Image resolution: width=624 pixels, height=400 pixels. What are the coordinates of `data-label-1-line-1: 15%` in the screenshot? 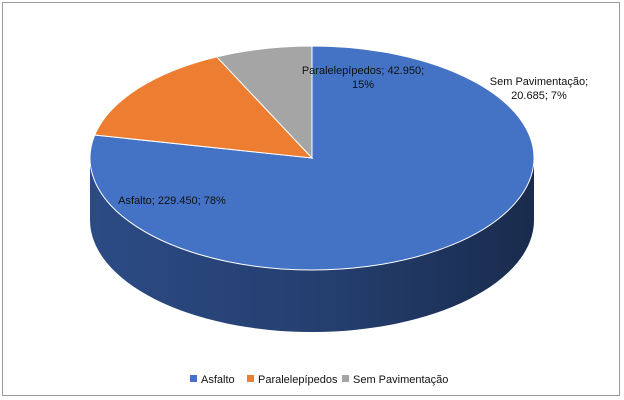 It's located at (363, 85).